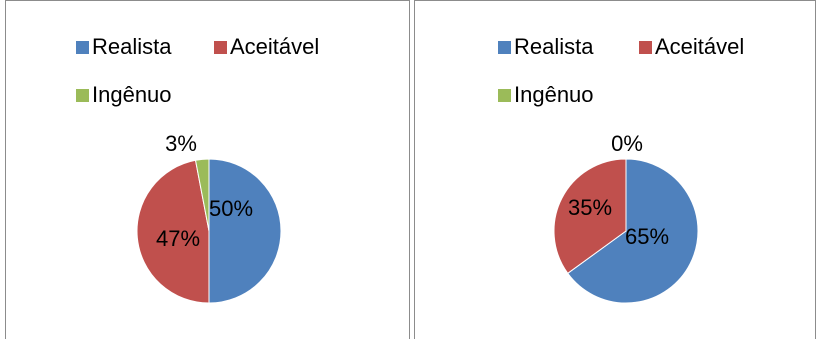 This screenshot has width=821, height=339. I want to click on data-label-2: 0%, so click(627, 143).